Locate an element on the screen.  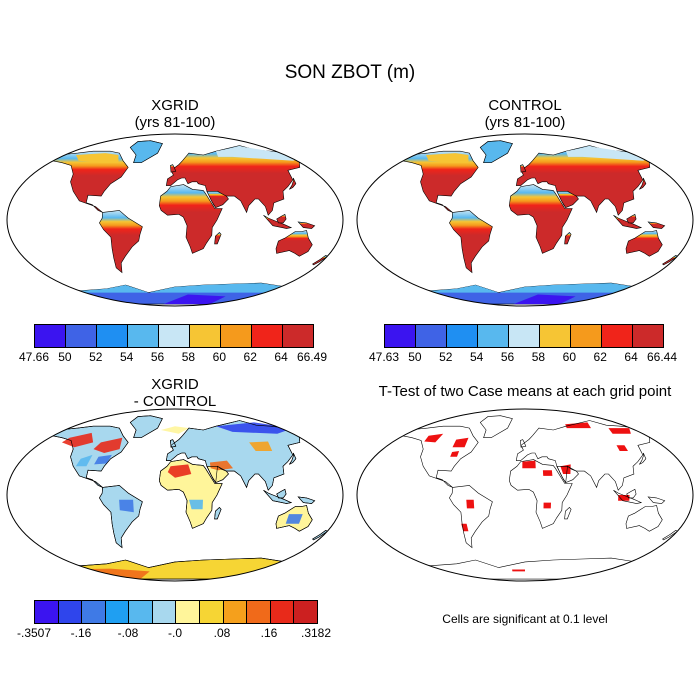
colorbar-tick-label: 50 is located at coordinates (415, 357).